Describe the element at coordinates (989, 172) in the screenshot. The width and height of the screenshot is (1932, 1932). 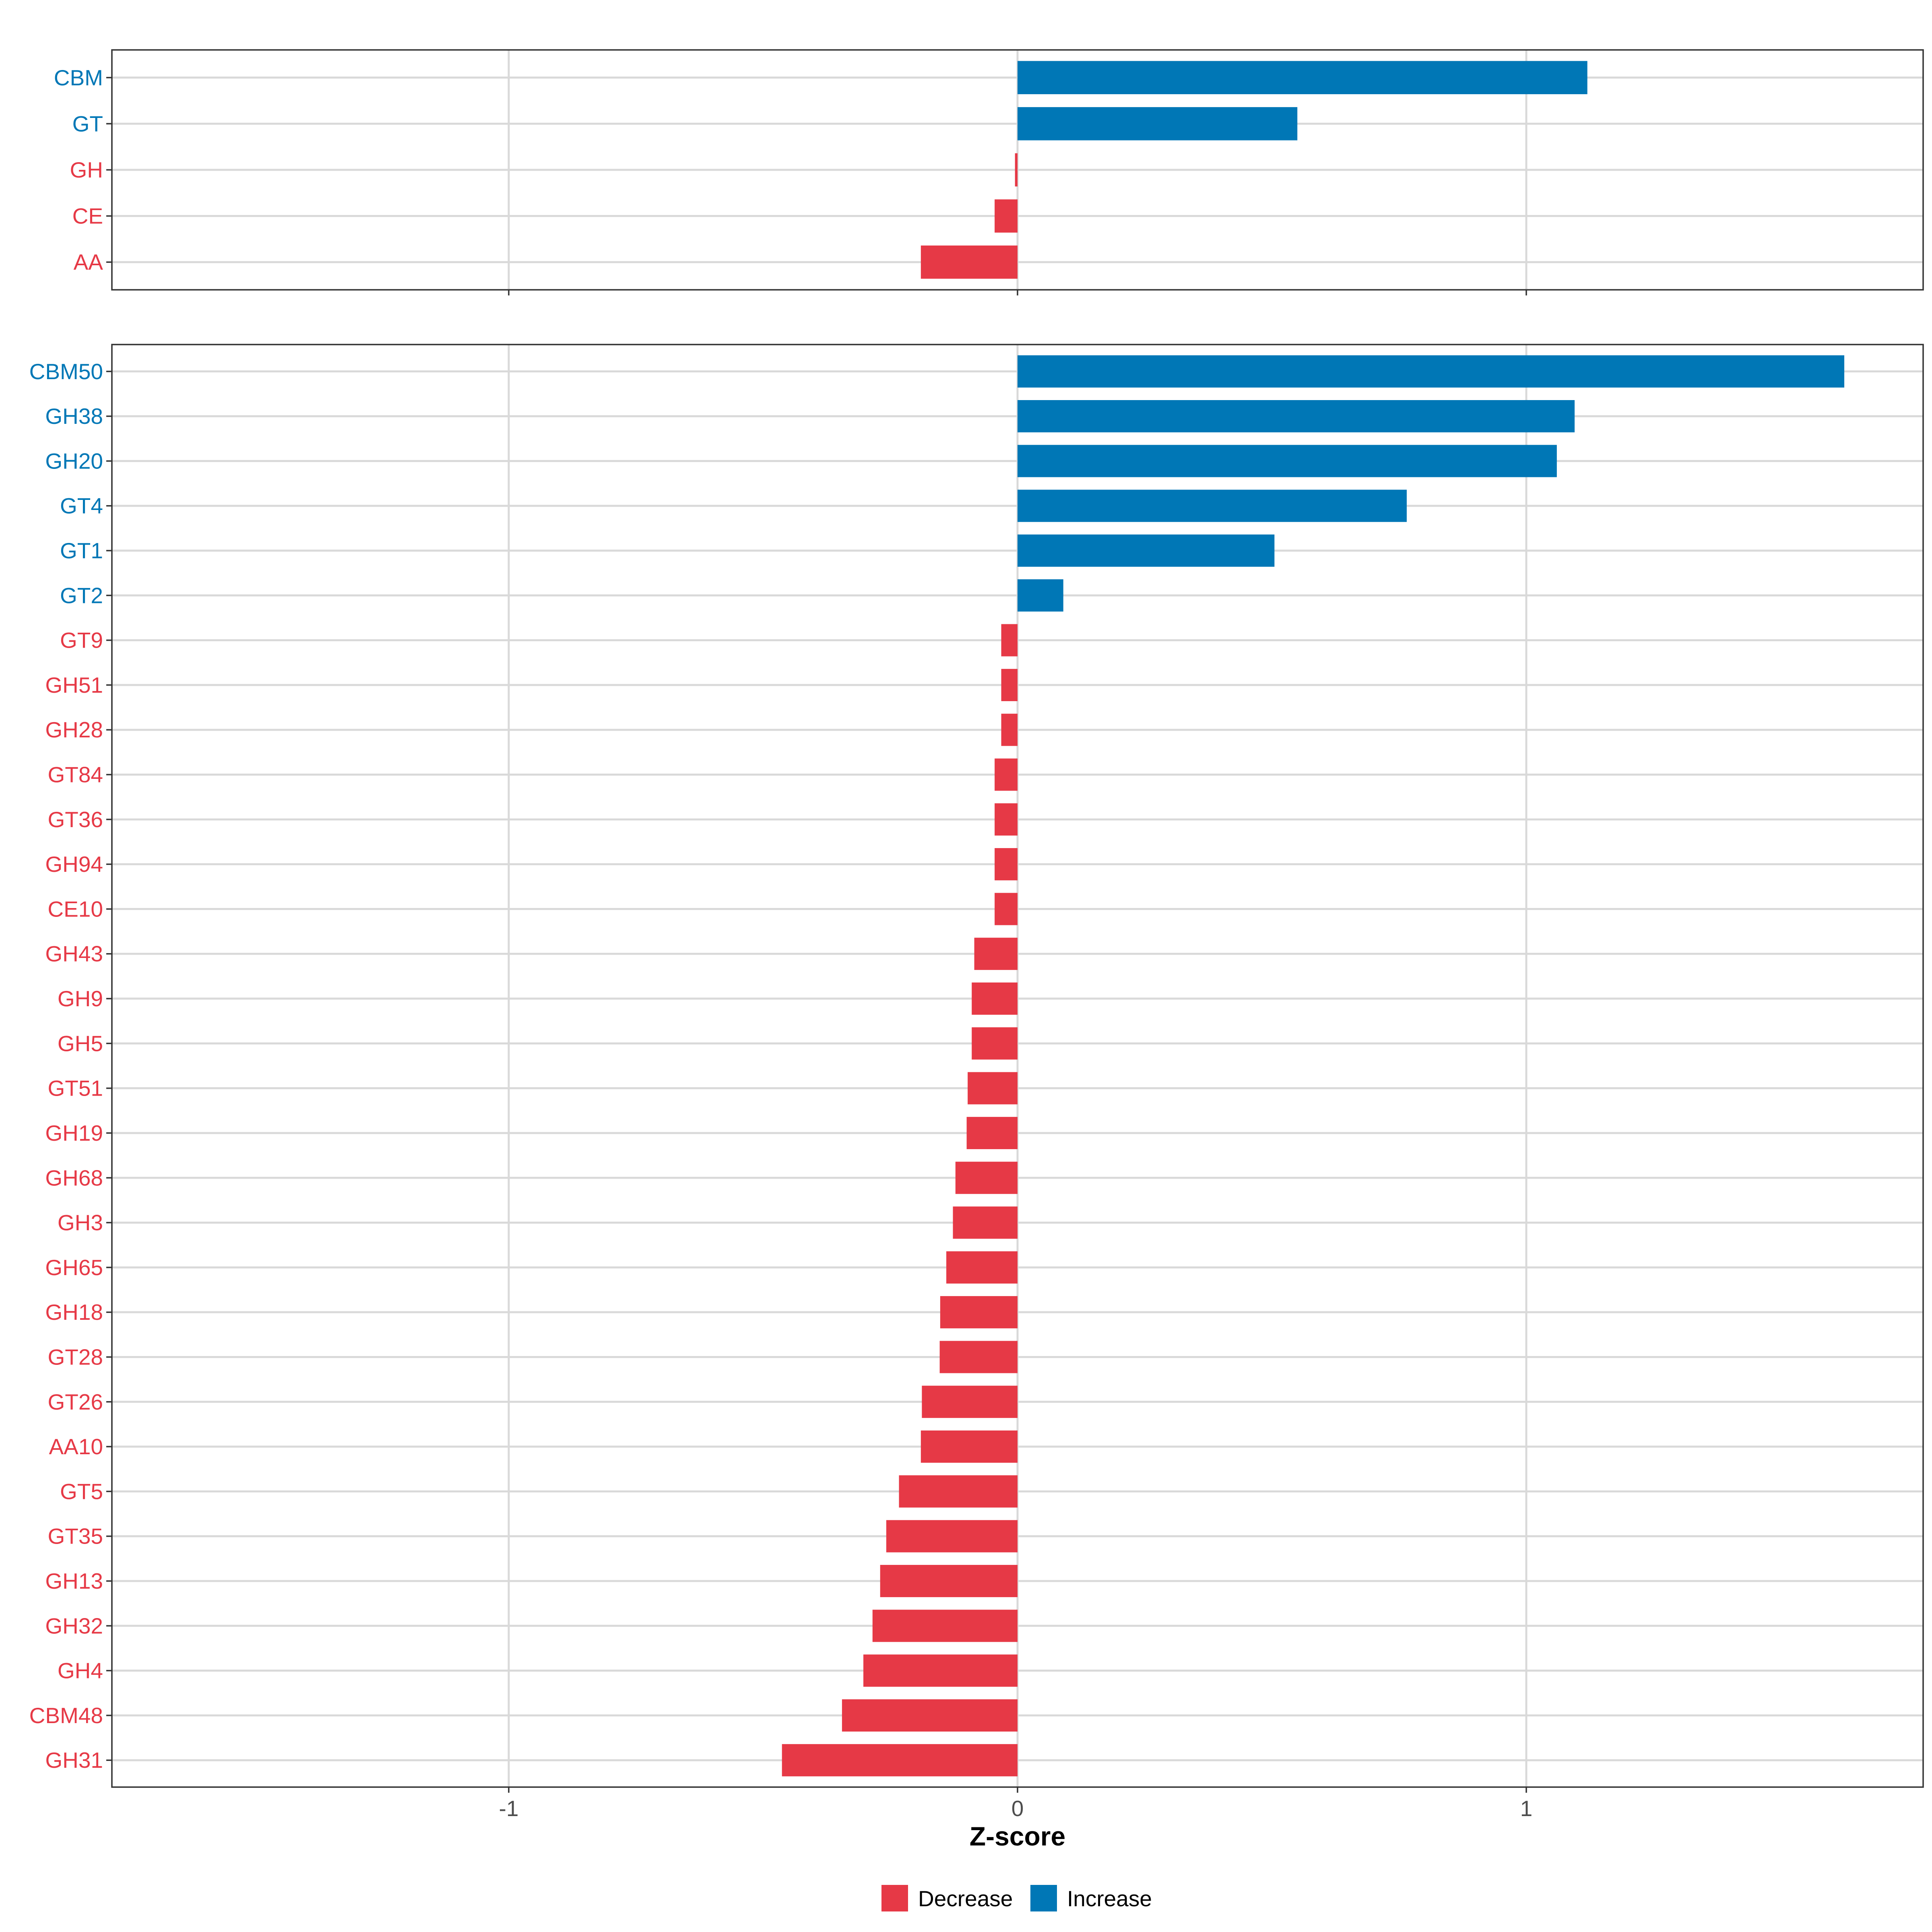
I see `families-panel: CBM GT GH CE AA` at that location.